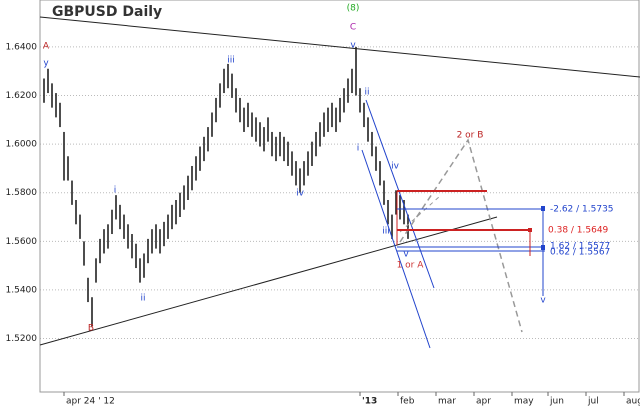 The width and height of the screenshot is (640, 410). I want to click on y-tick-label: 1.6200, so click(22, 96).